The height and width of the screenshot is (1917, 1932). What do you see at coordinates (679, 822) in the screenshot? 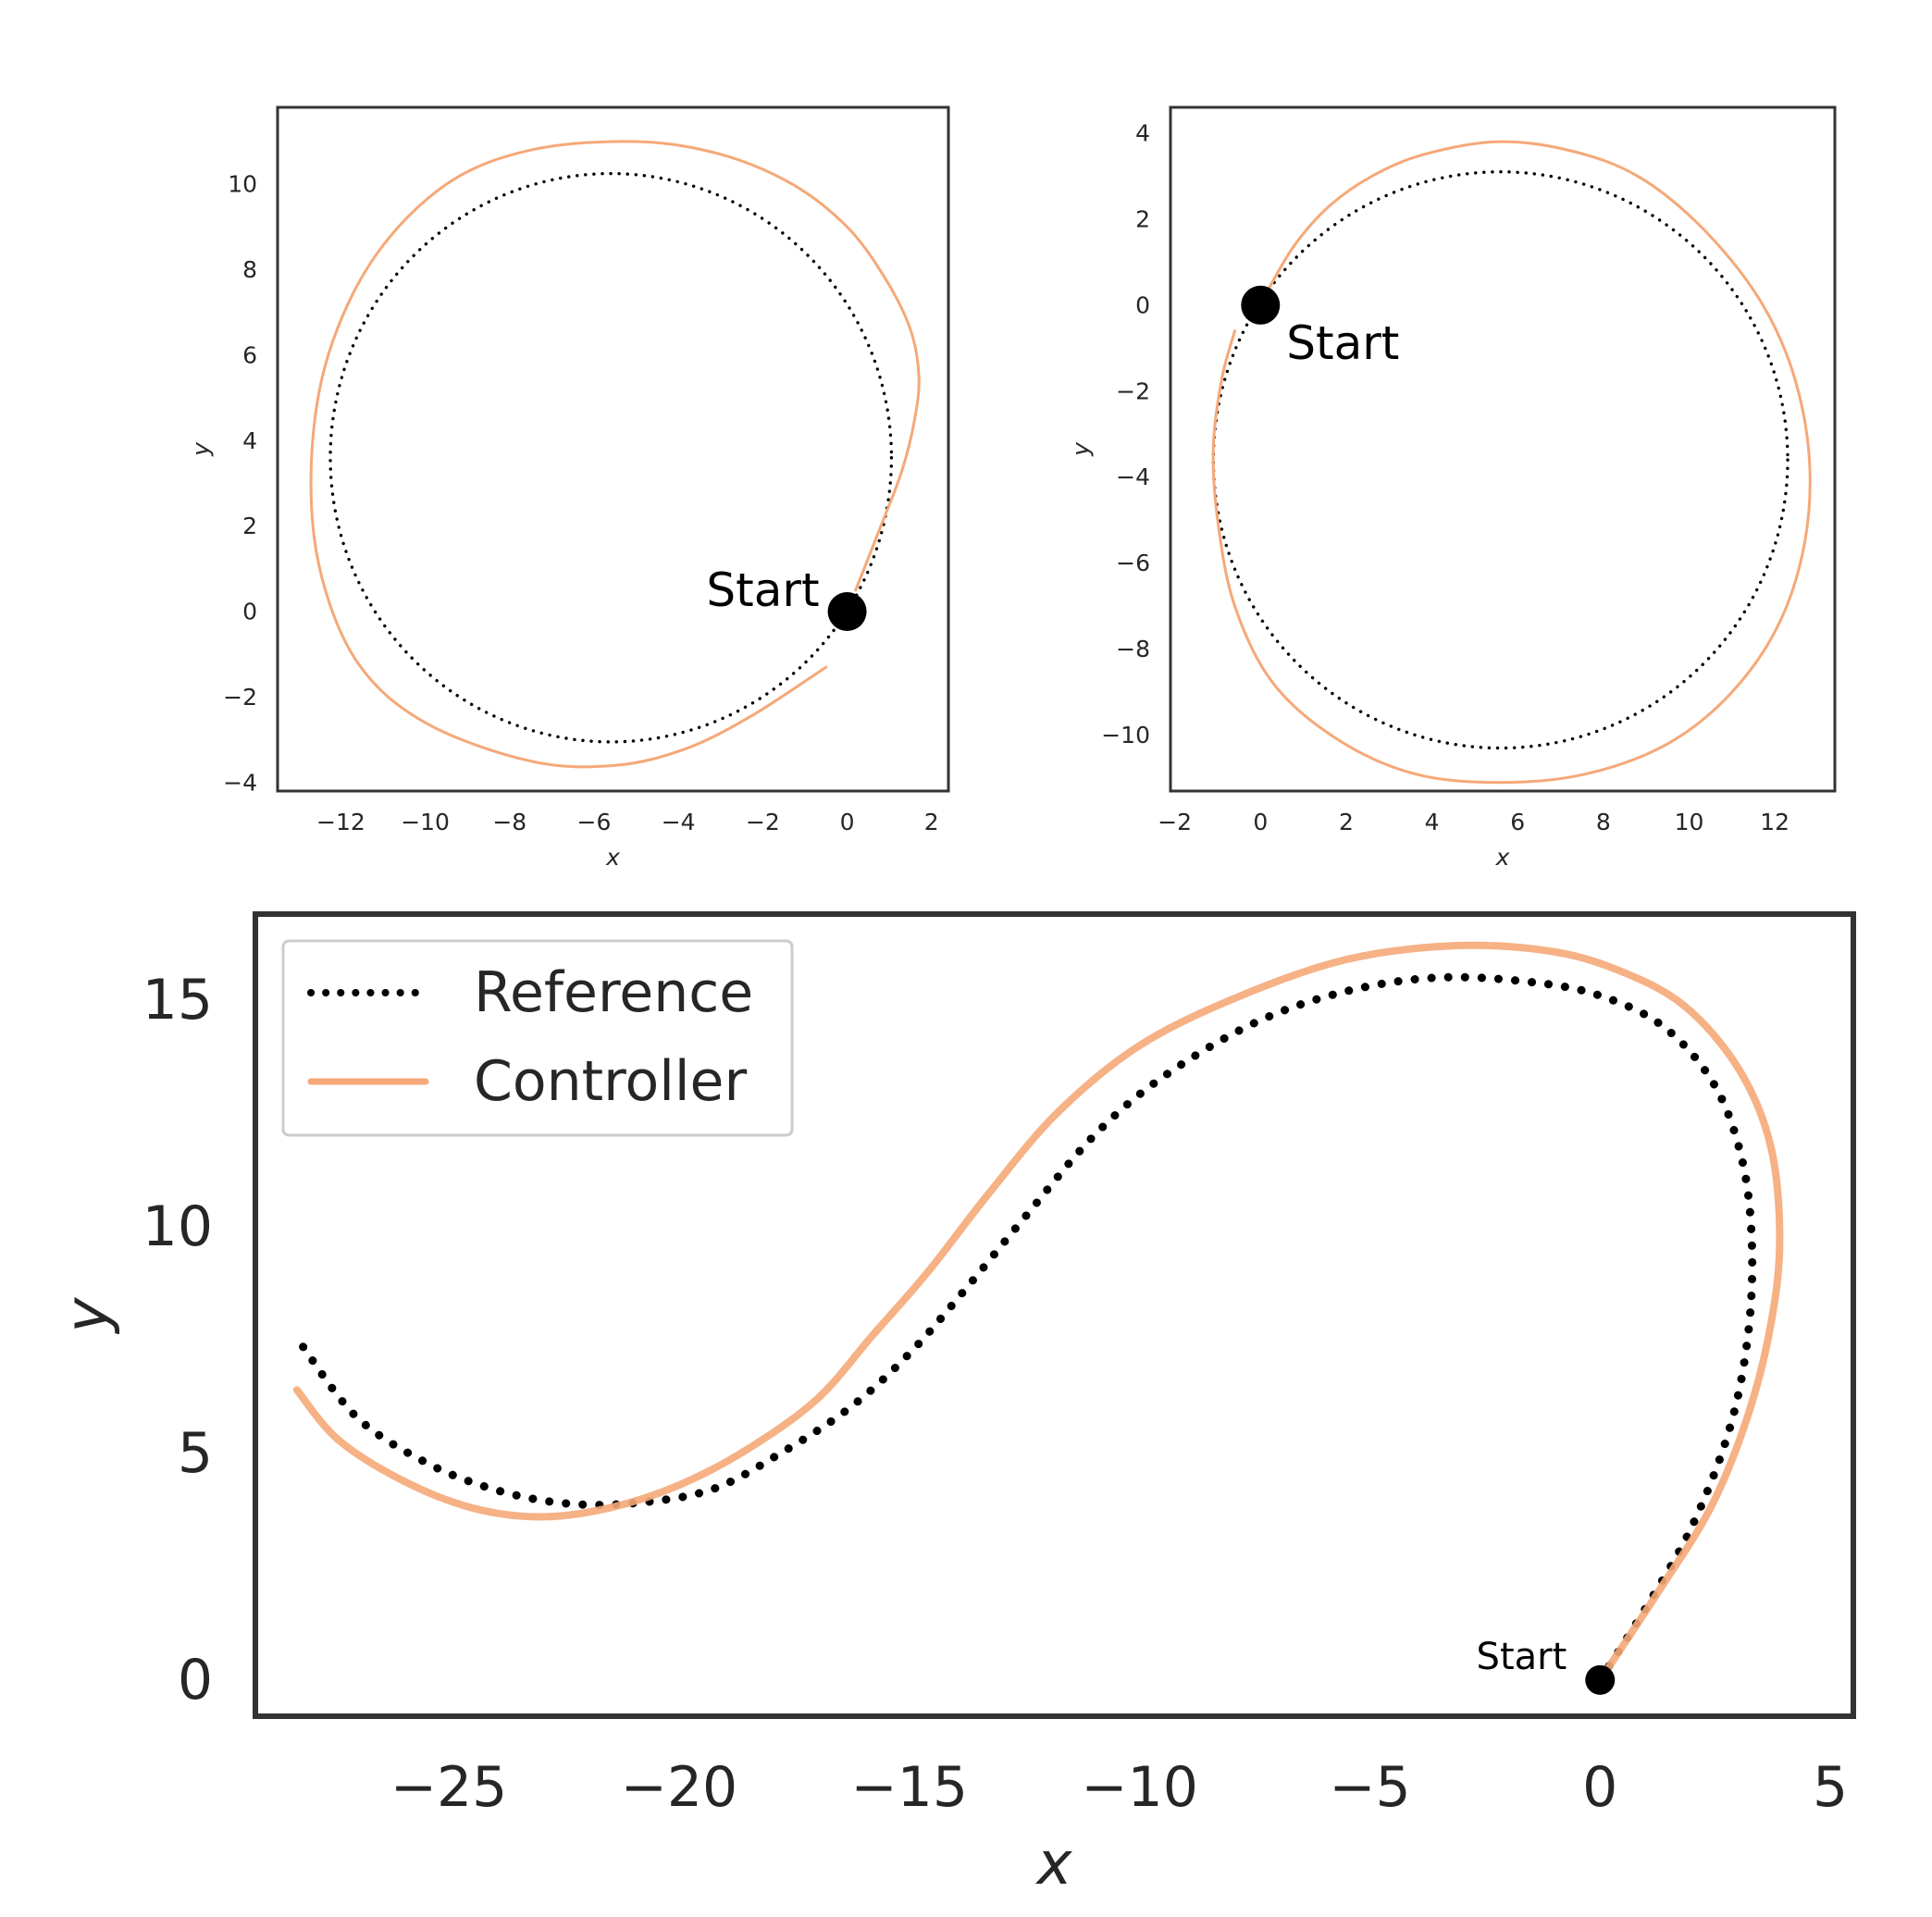
I see `x-tick-label: −4` at bounding box center [679, 822].